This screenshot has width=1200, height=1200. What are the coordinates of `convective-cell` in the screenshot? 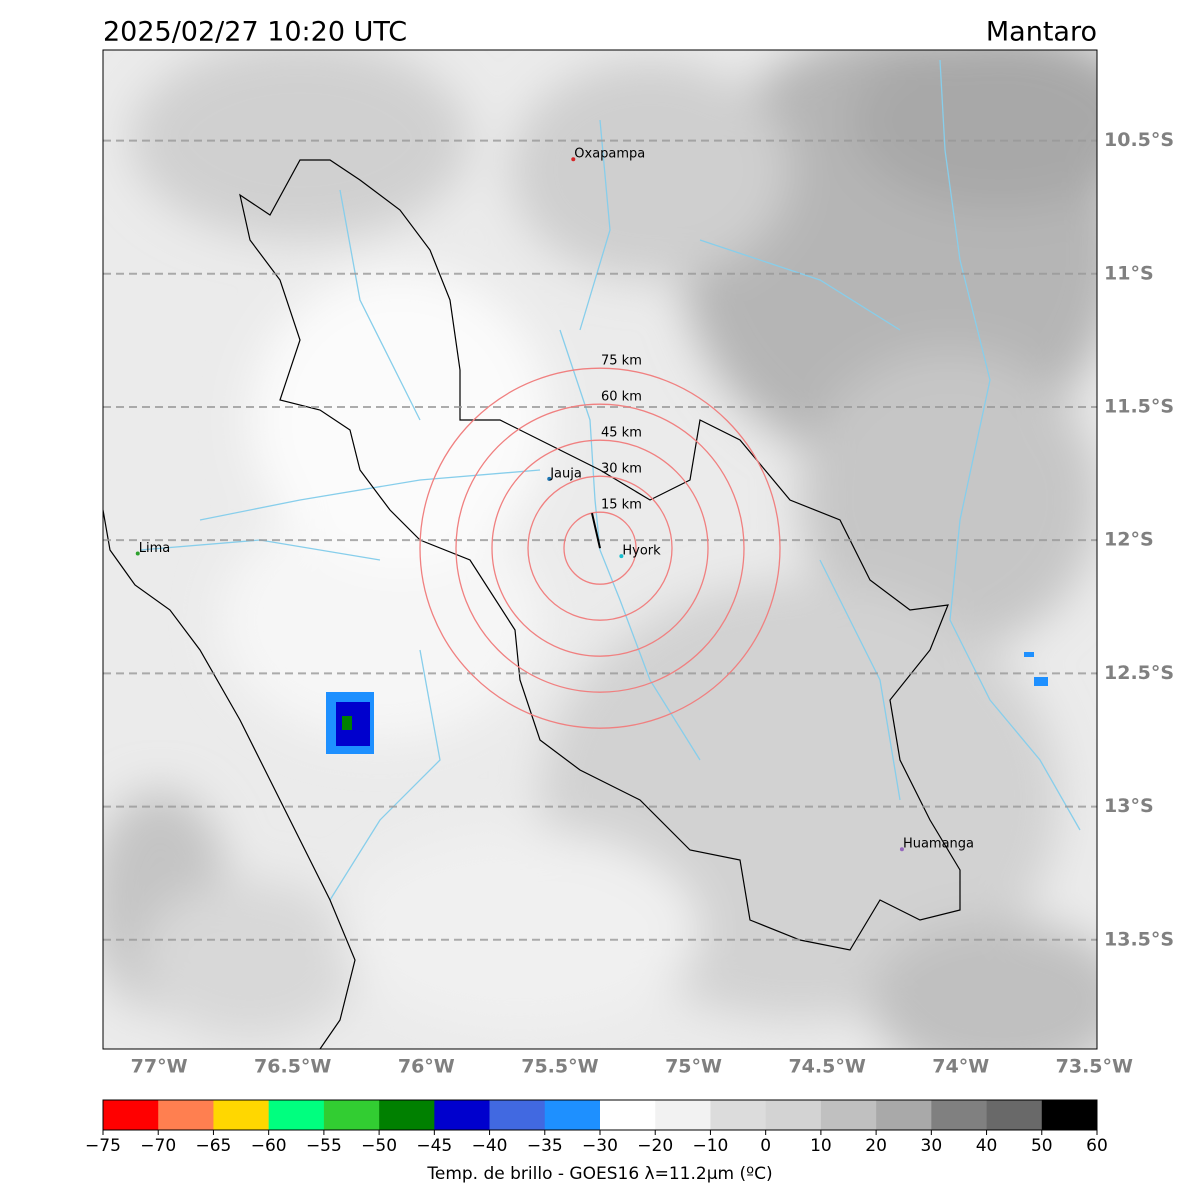 It's located at (687, 703).